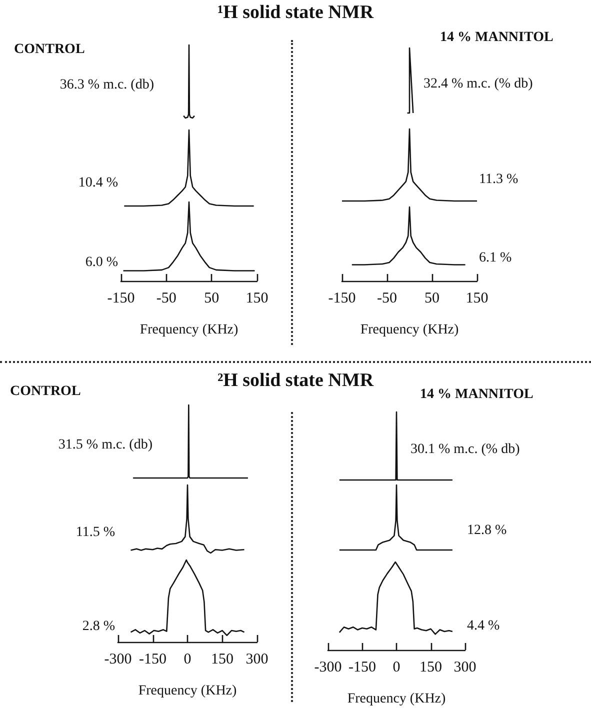 This screenshot has width=591, height=714. I want to click on annotation: 32.4 % m.c. (% db), so click(479, 84).